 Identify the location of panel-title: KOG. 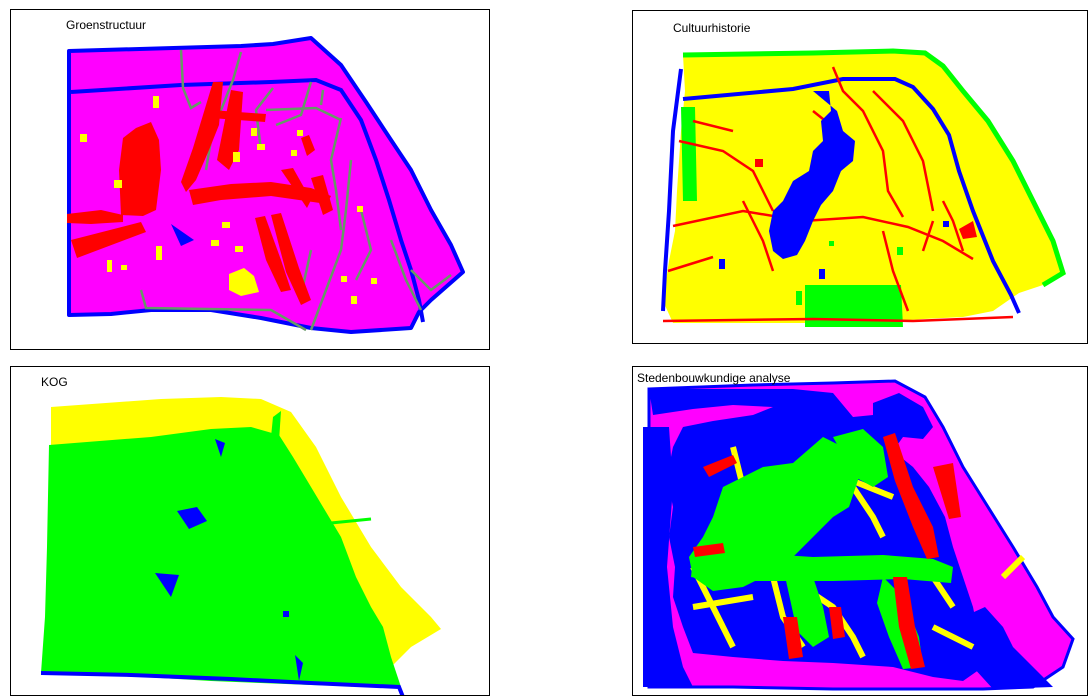
(54, 382).